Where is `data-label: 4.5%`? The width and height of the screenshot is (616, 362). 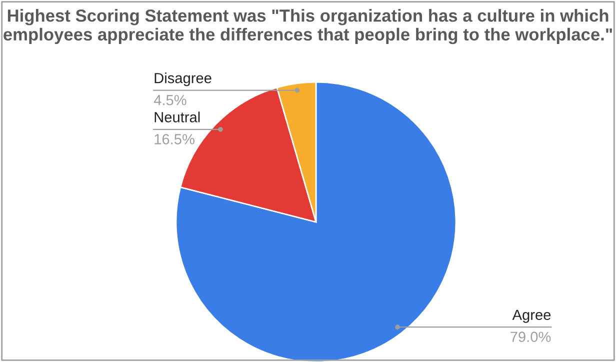 data-label: 4.5% is located at coordinates (170, 100).